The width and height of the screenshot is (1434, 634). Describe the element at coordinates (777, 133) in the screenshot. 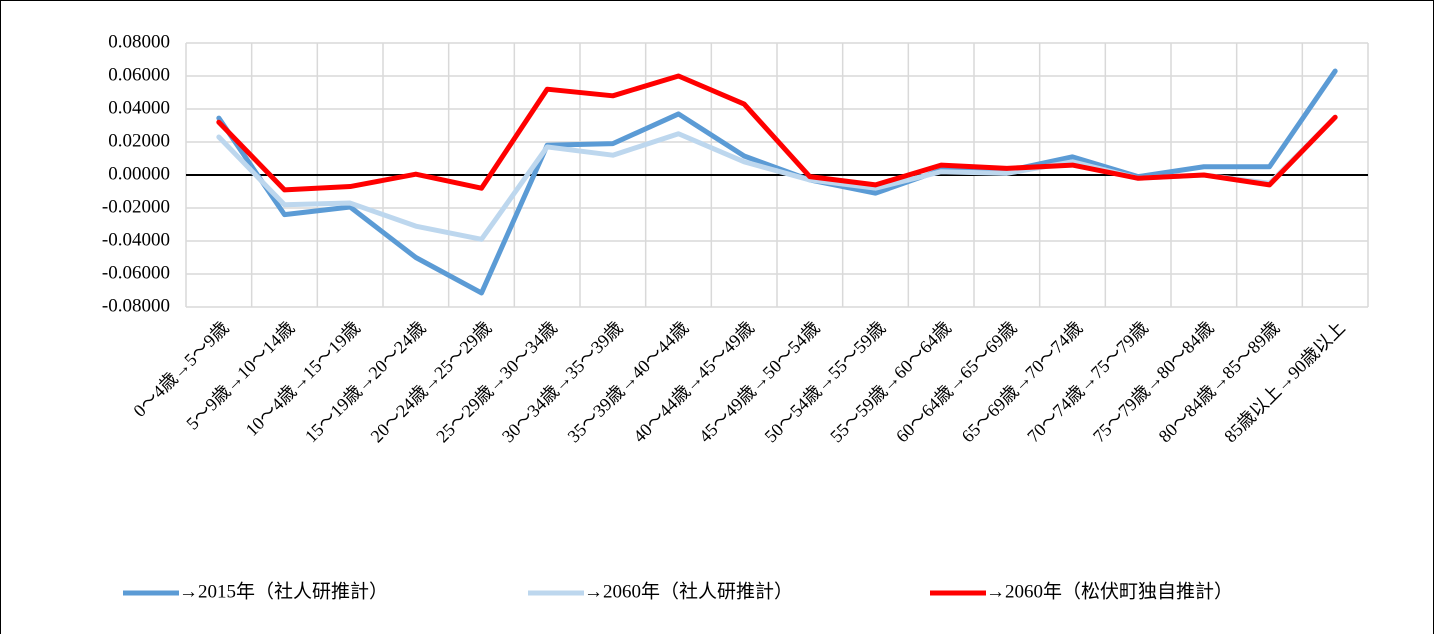

I see `series-line` at that location.